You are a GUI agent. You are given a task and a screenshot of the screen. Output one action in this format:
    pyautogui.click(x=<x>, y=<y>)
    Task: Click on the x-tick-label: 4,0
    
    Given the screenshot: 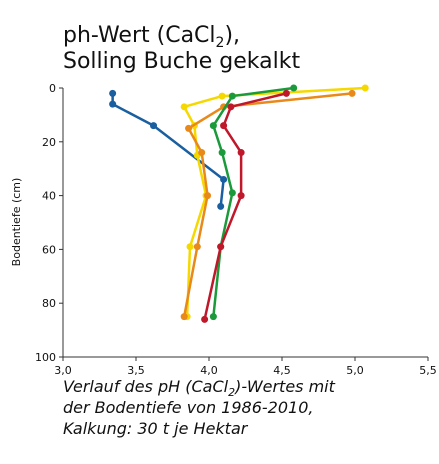 What is the action you would take?
    pyautogui.click(x=209, y=370)
    